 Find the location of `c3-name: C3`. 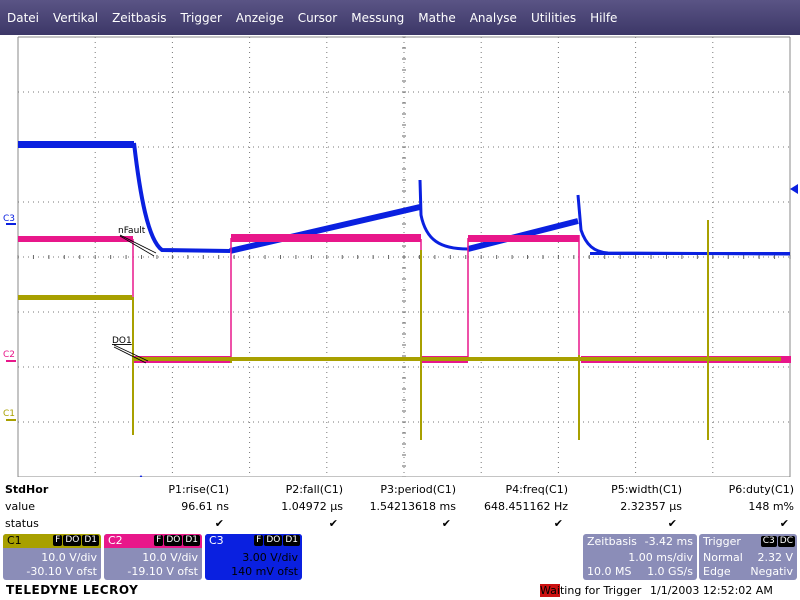

c3-name: C3 is located at coordinates (216, 540).